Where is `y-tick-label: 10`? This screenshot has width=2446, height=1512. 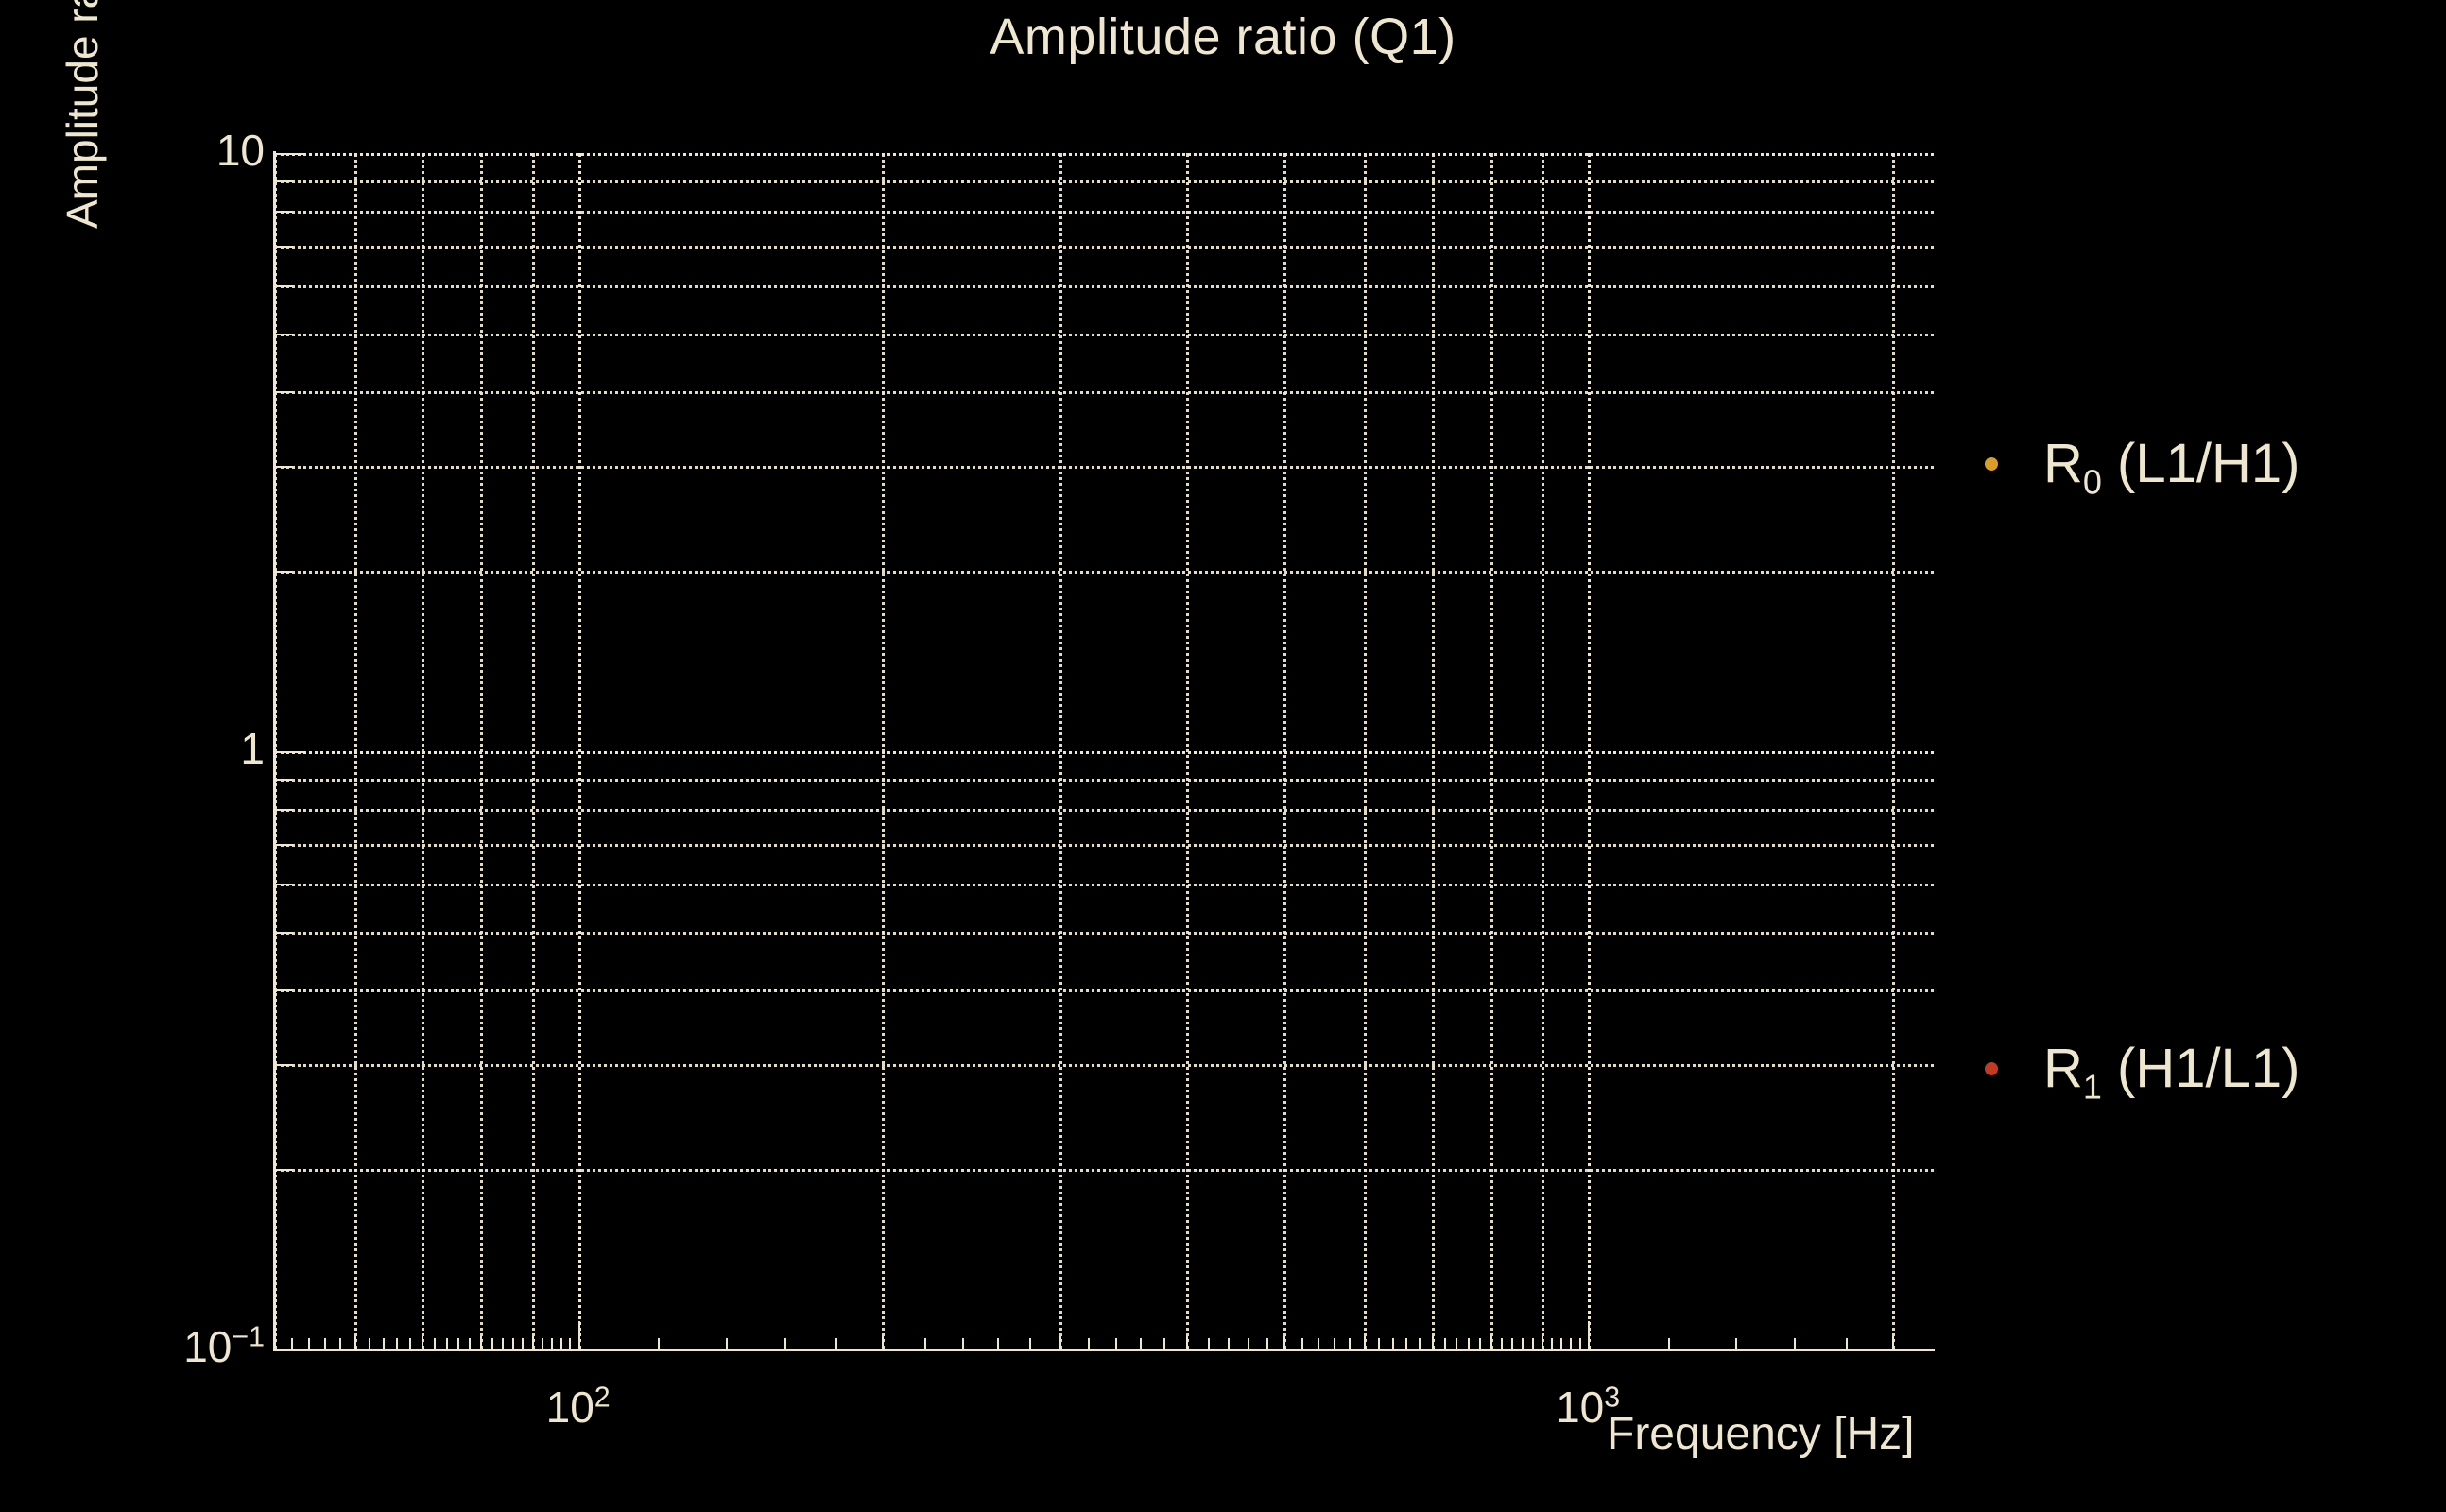
y-tick-label: 10 is located at coordinates (240, 150).